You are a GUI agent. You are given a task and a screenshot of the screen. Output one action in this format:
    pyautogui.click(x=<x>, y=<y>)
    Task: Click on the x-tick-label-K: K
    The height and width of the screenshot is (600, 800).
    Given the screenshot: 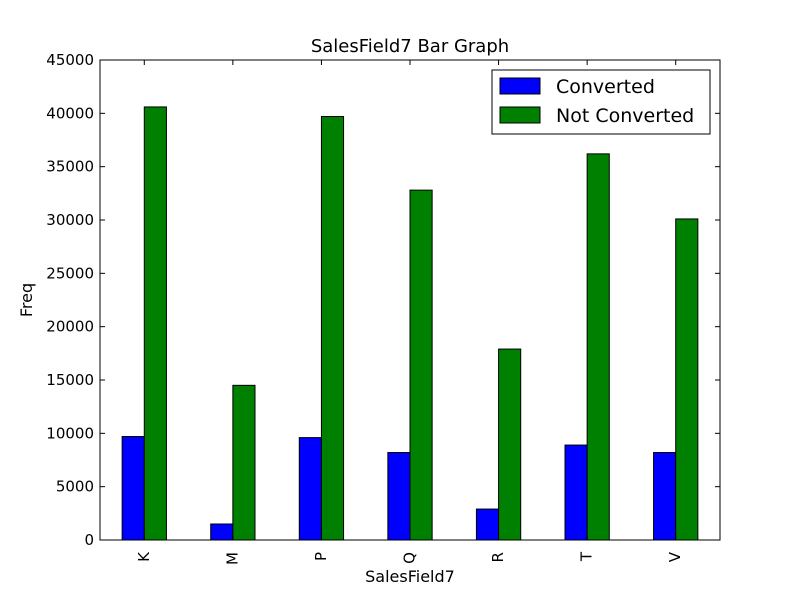 What is the action you would take?
    pyautogui.click(x=144, y=556)
    